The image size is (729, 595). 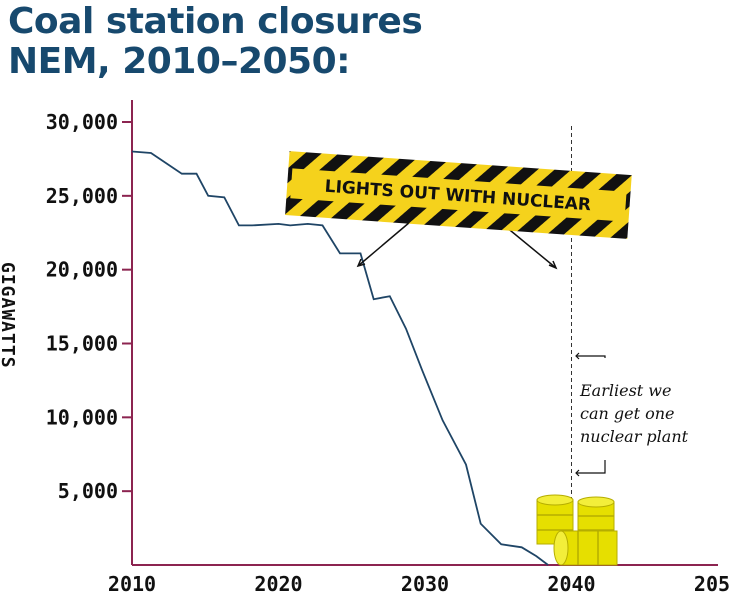 I want to click on note-line-3: nuclear plant, so click(x=634, y=436).